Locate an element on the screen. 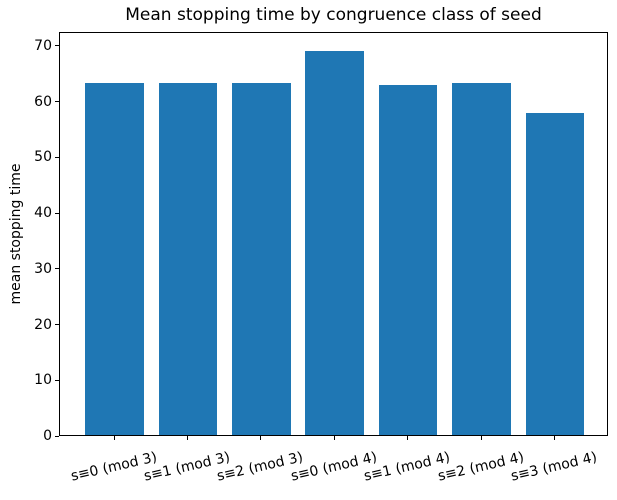  y-tick-label: 20 is located at coordinates (43, 324).